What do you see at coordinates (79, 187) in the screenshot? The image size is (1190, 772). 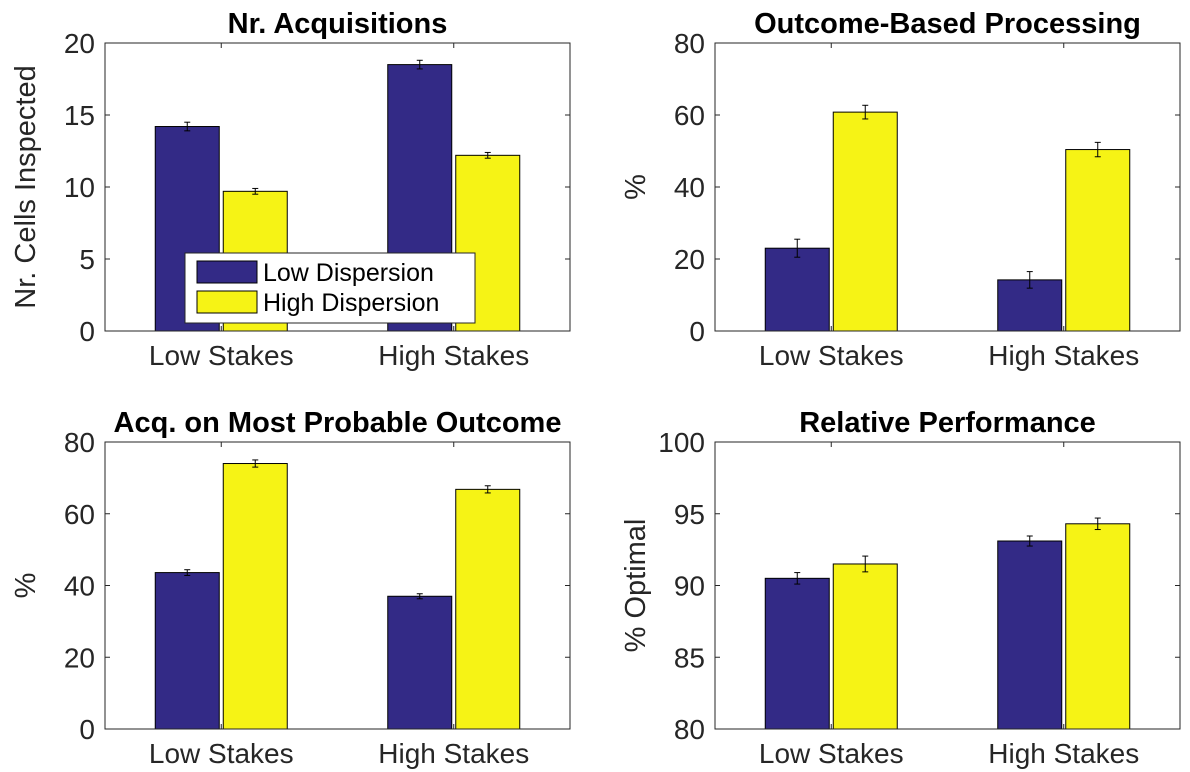 I see `y-tick-label: 10` at bounding box center [79, 187].